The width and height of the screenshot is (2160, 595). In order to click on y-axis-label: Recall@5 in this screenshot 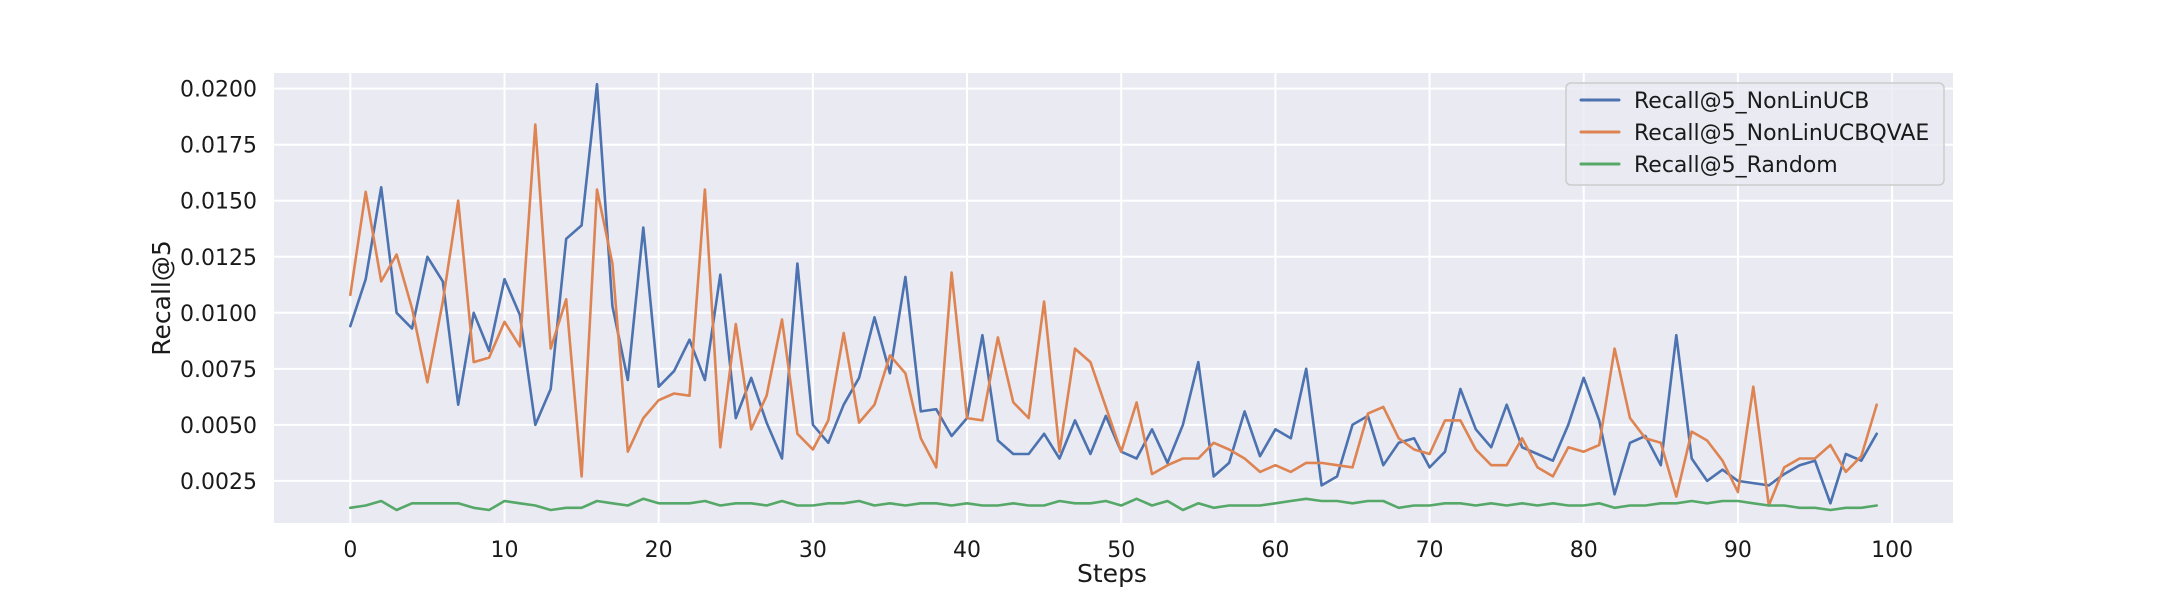, I will do `click(161, 298)`.